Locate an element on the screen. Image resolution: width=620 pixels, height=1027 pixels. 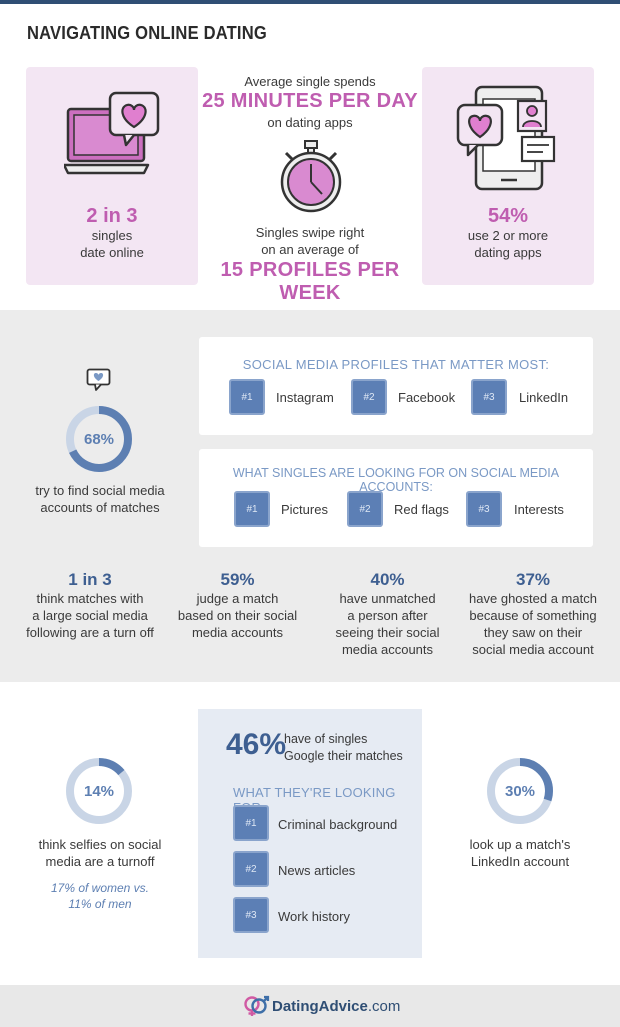
stat-line: social media account is located at coordinates (533, 649).